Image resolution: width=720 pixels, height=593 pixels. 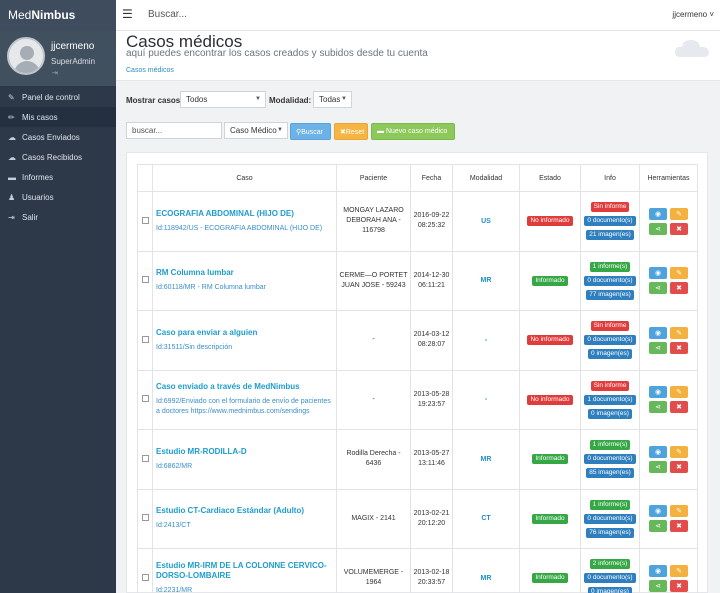 What do you see at coordinates (225, 213) in the screenshot?
I see `case-title-link: ECOGRAFIA ABDOMINAL (HIJO DE)` at bounding box center [225, 213].